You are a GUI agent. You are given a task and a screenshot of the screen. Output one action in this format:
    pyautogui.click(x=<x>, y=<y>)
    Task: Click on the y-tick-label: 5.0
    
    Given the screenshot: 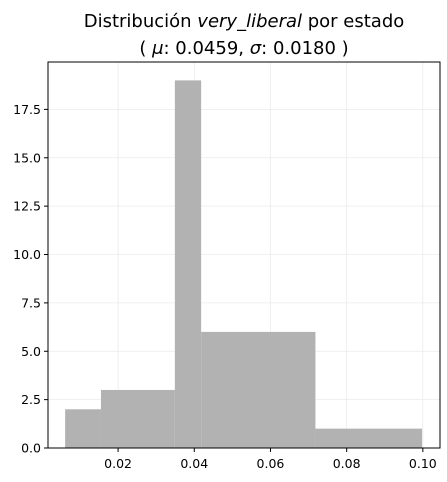 What is the action you would take?
    pyautogui.click(x=31, y=351)
    